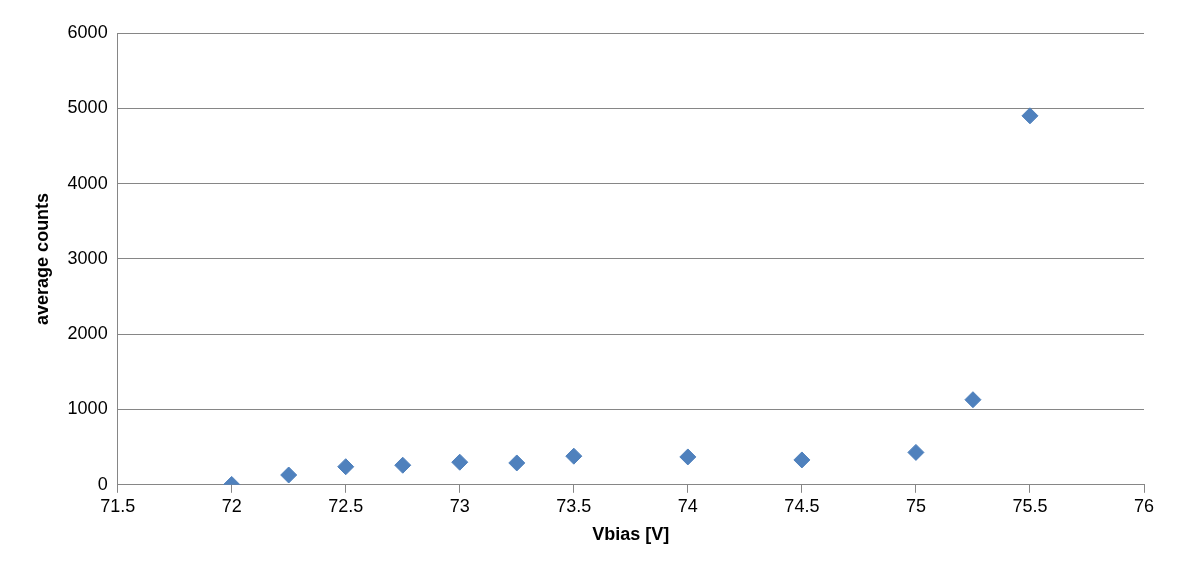 This screenshot has width=1182, height=578. What do you see at coordinates (102, 483) in the screenshot?
I see `y-tick-label: 0` at bounding box center [102, 483].